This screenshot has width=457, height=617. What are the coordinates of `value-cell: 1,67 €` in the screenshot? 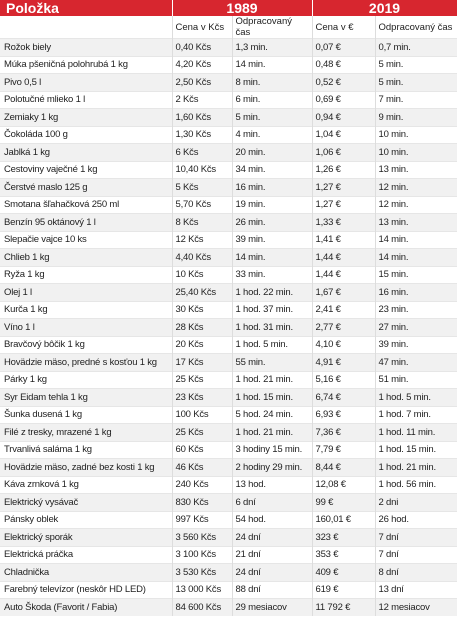 It's located at (344, 292).